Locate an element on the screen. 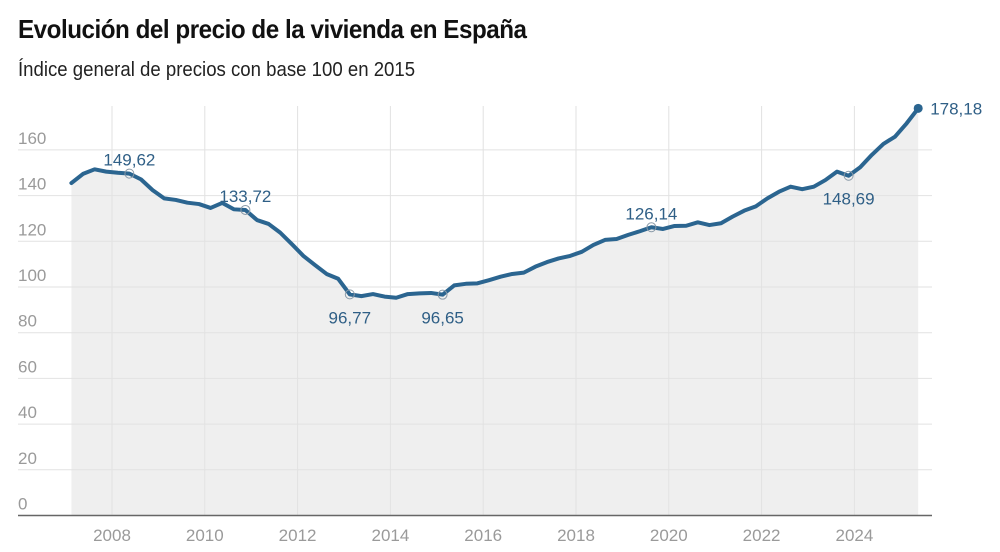 This screenshot has height=552, width=1000. x-tick-label: 2008 is located at coordinates (112, 535).